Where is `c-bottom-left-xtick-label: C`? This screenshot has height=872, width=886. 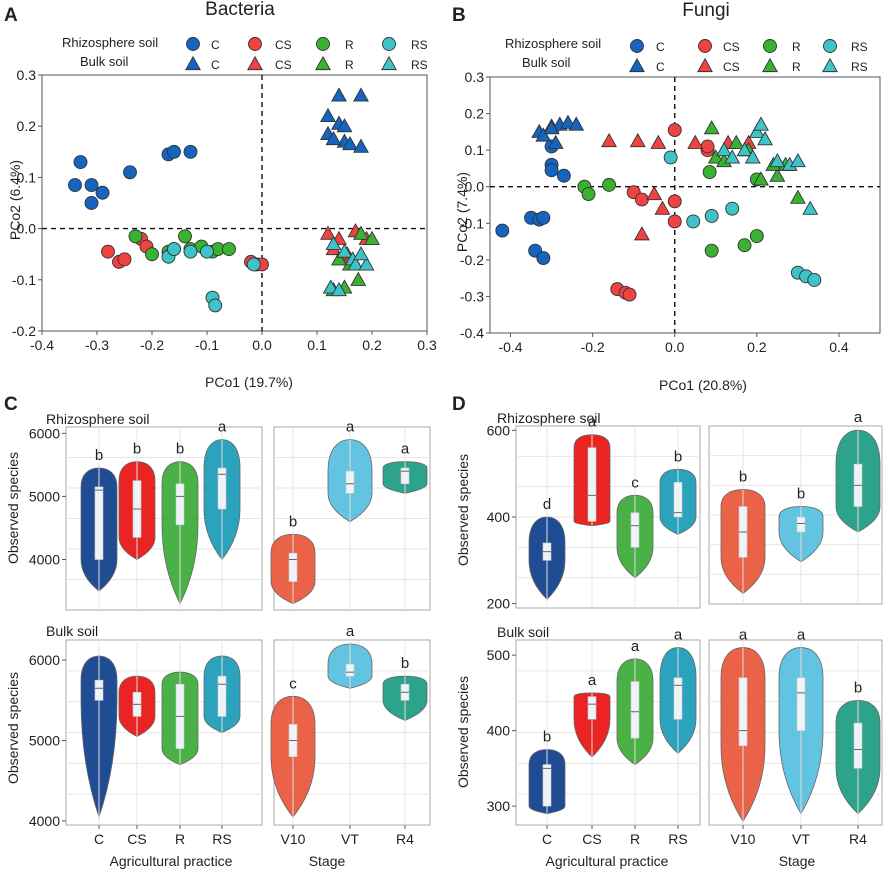
c-bottom-left-xtick-label: C is located at coordinates (99, 839).